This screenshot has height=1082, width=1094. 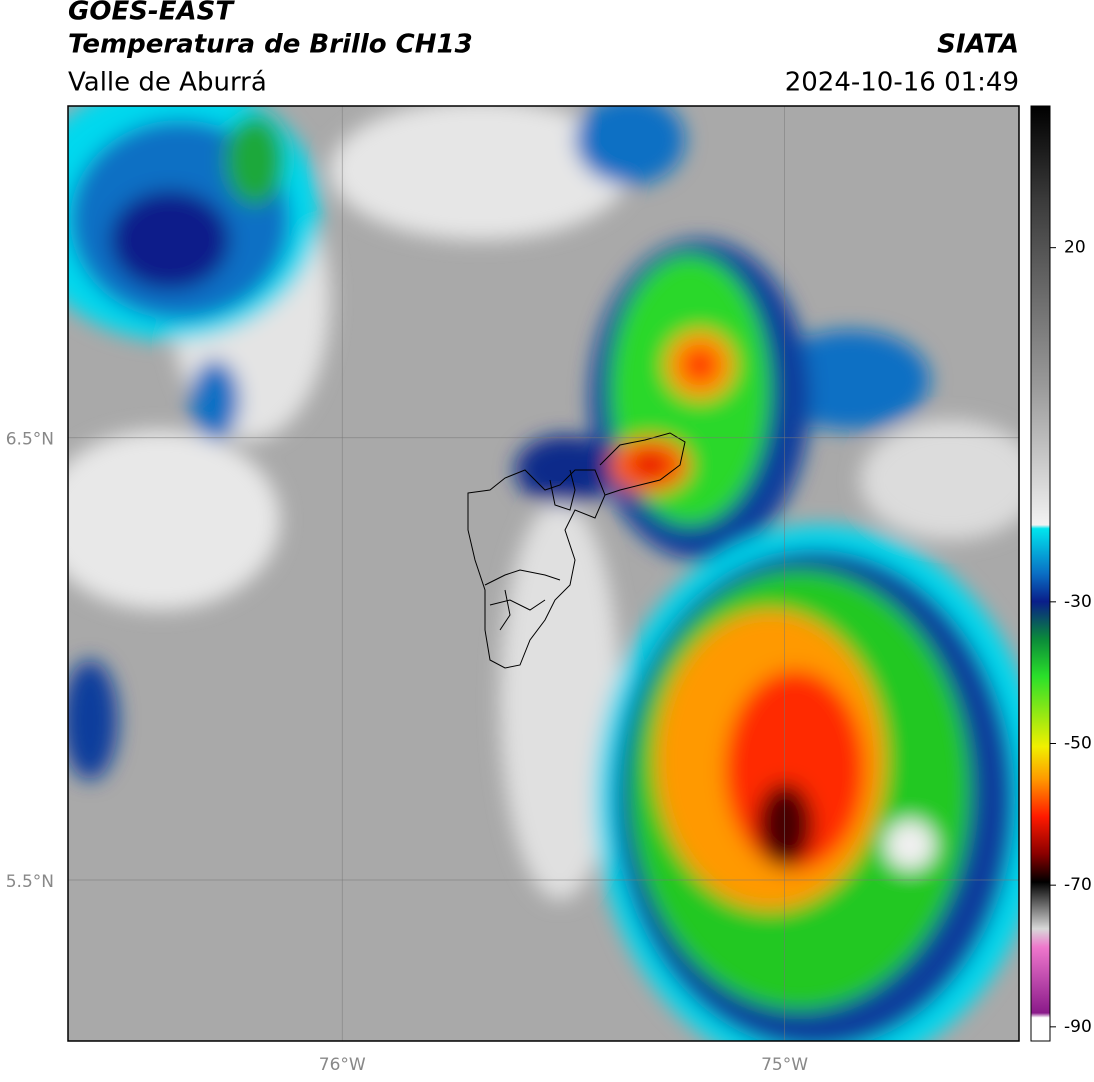 I want to click on colorbar-tick-label: -50, so click(x=1078, y=744).